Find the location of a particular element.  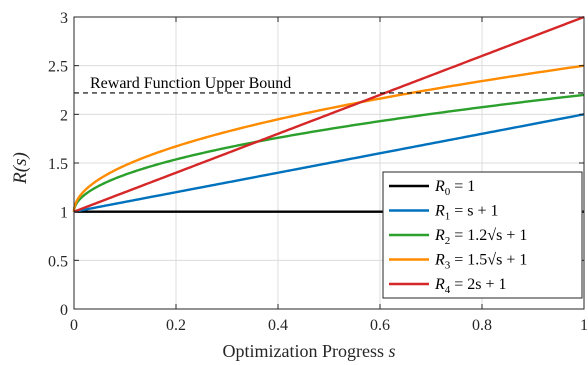

upper-bound-label: Reward Function Upper Bound is located at coordinates (190, 83).